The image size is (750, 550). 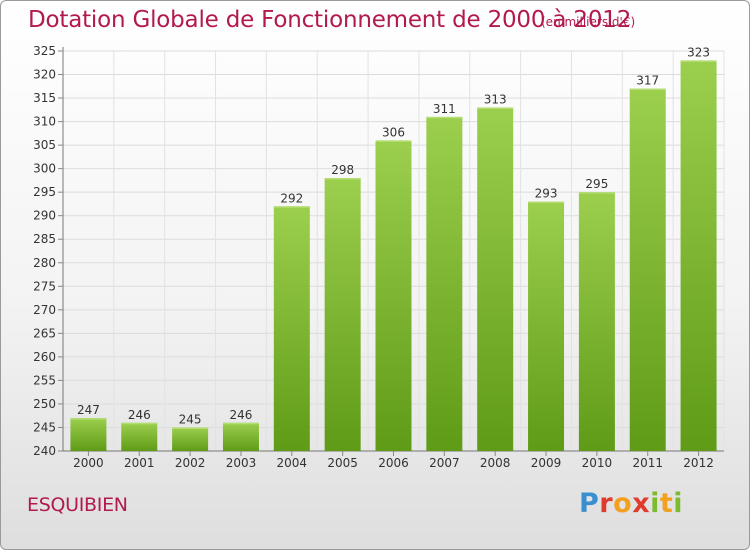 What do you see at coordinates (495, 279) in the screenshot?
I see `bar-2008` at bounding box center [495, 279].